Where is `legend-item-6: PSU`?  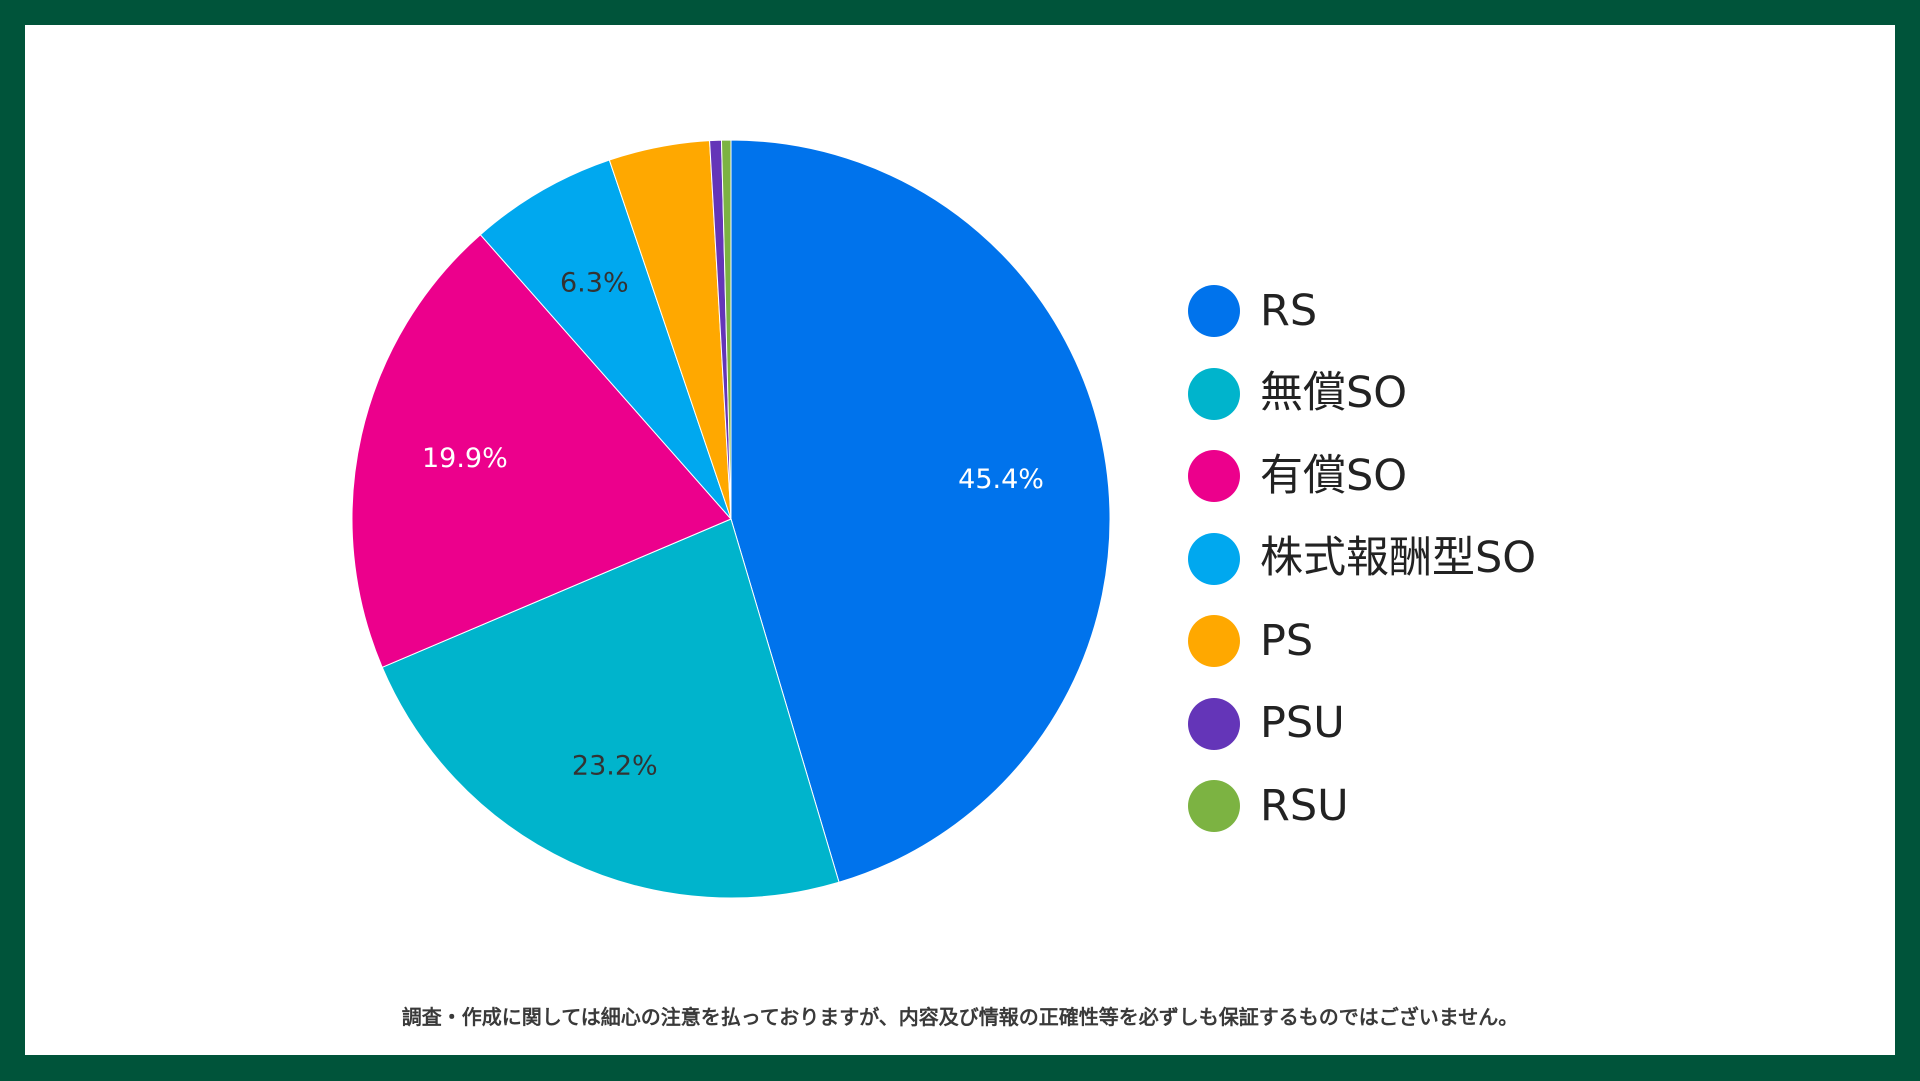 legend-item-6: PSU is located at coordinates (1362, 724).